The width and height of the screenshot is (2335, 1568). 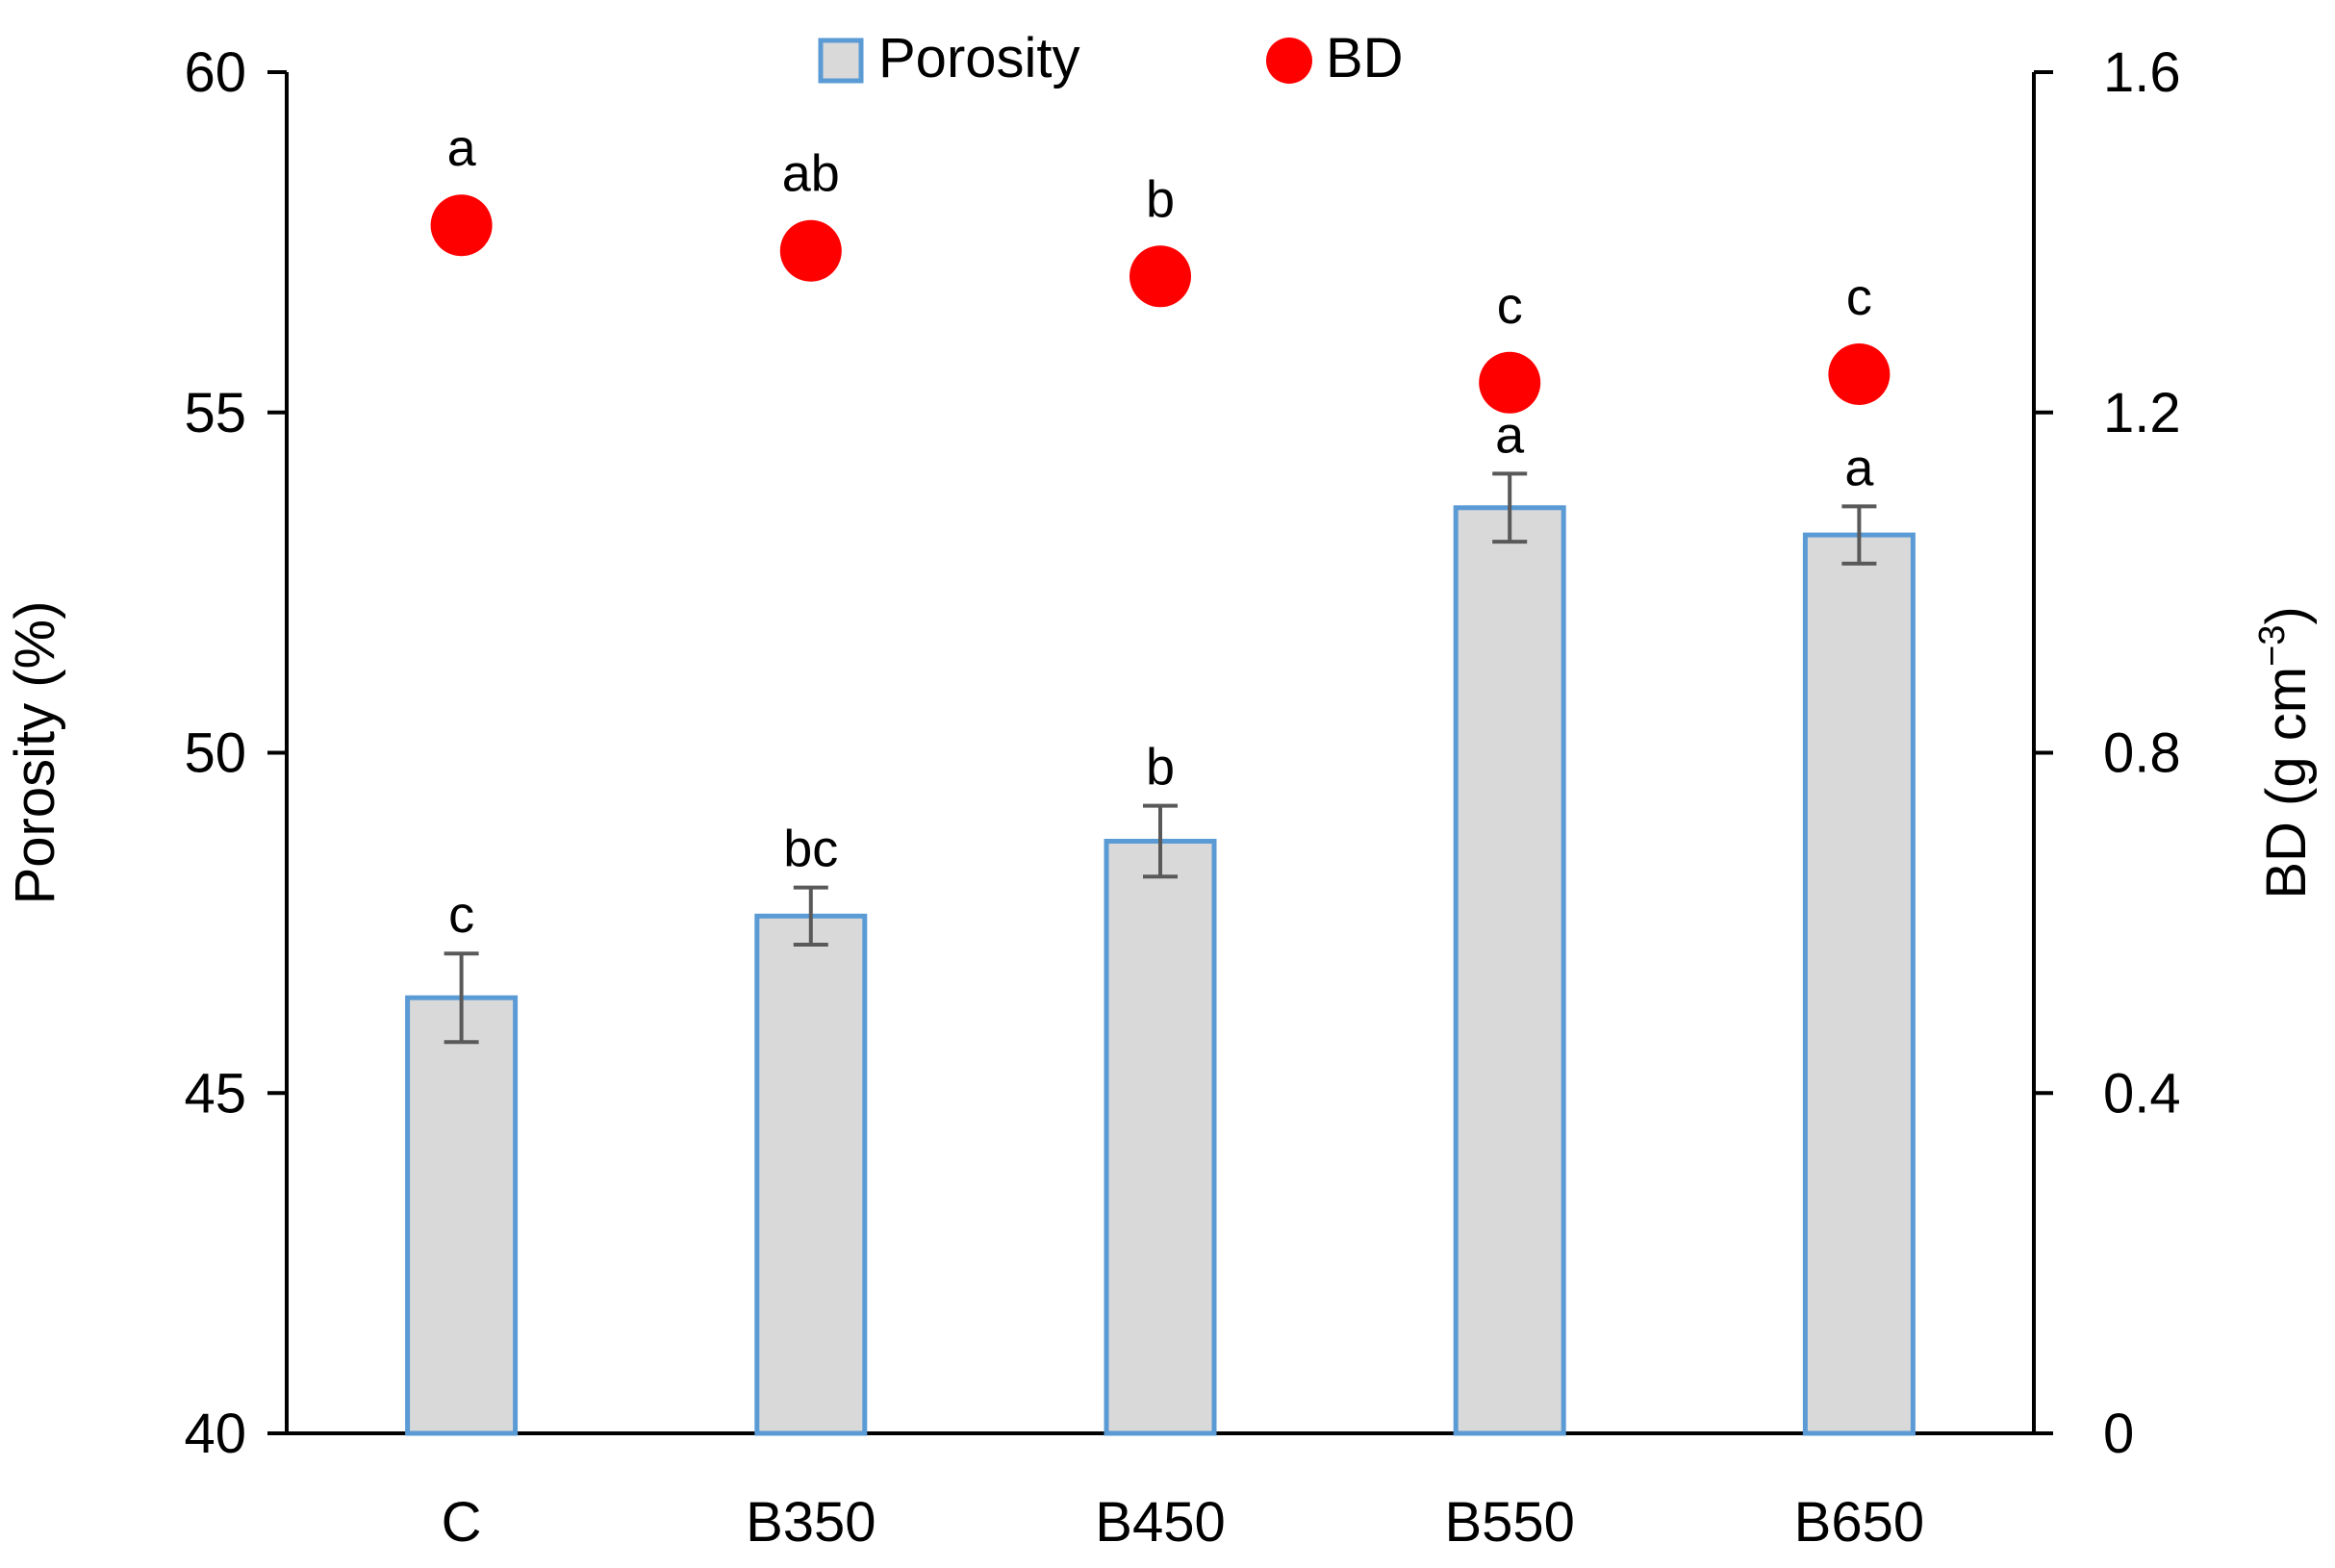 What do you see at coordinates (1160, 768) in the screenshot?
I see `porosity-letter: b` at bounding box center [1160, 768].